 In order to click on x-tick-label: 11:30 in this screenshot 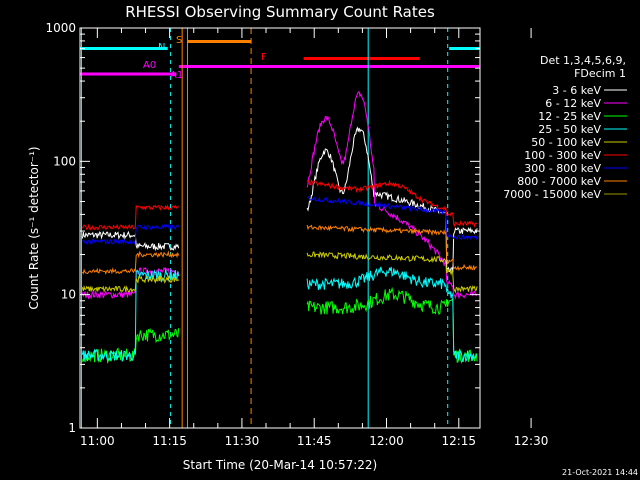, I will do `click(242, 441)`.